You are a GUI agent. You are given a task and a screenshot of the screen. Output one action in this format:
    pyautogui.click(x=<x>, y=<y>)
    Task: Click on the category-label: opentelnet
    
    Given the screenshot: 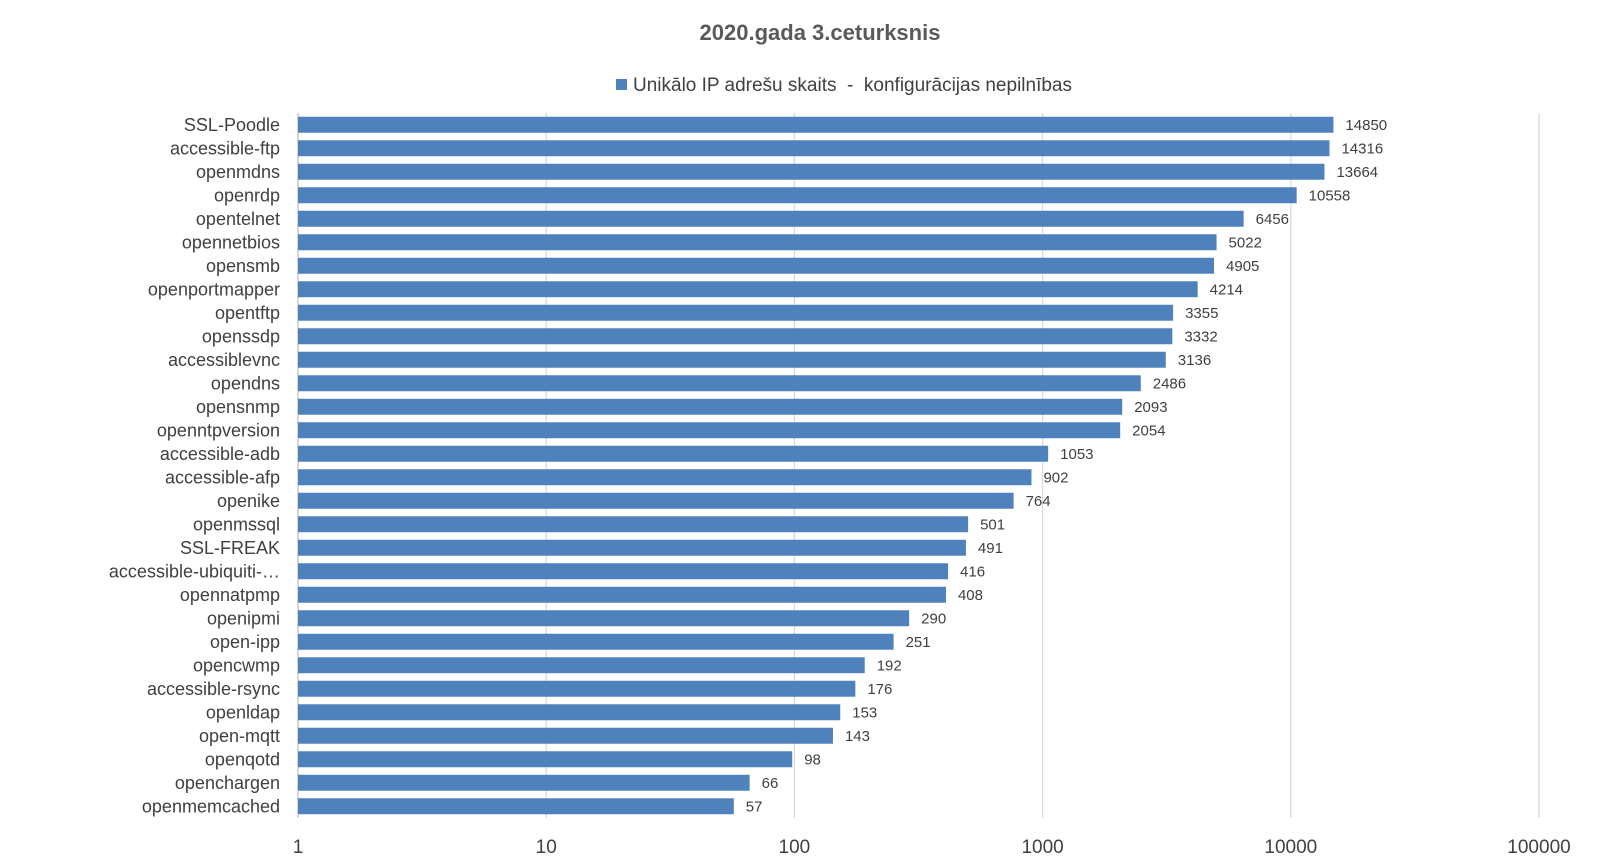 What is the action you would take?
    pyautogui.click(x=238, y=219)
    